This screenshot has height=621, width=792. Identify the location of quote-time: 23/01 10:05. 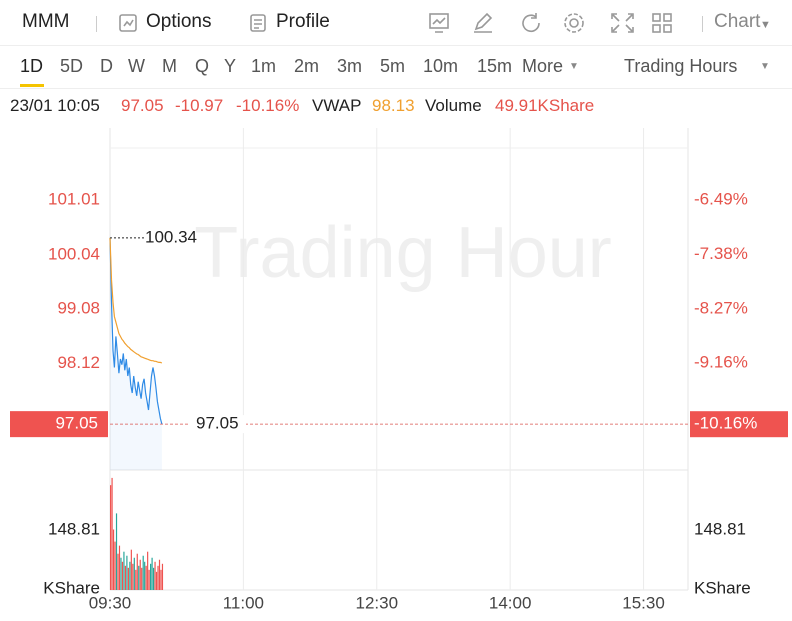
(55, 105).